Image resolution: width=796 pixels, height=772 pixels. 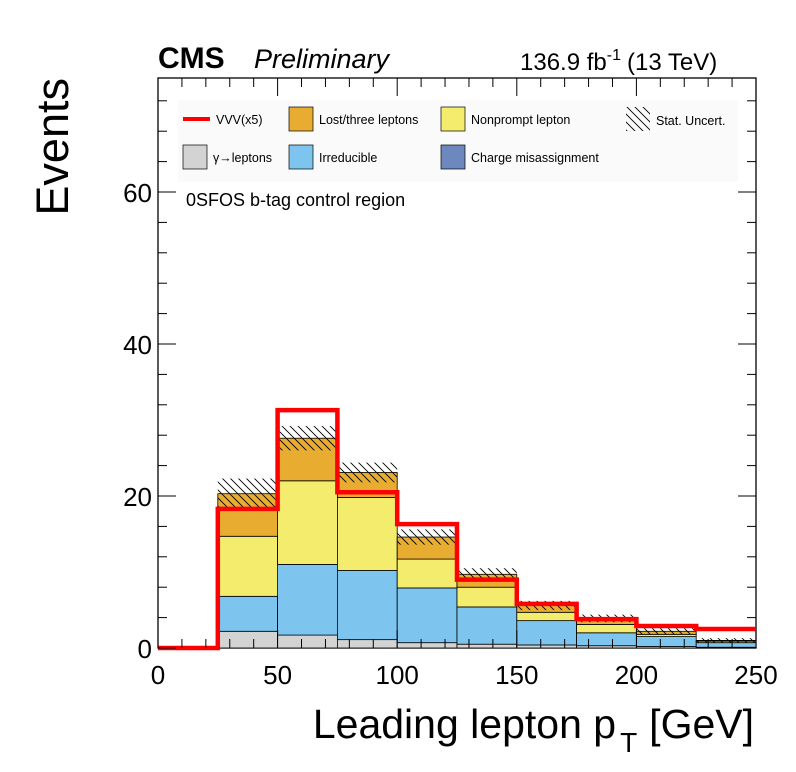 What do you see at coordinates (672, 62) in the screenshot?
I see `energy-label: (13 TeV)` at bounding box center [672, 62].